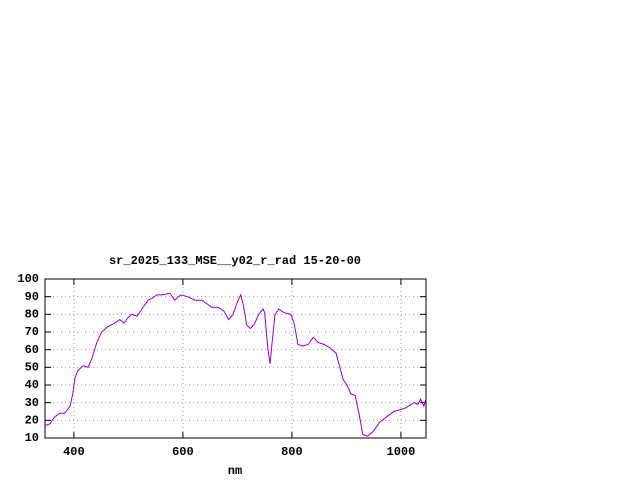  What do you see at coordinates (32, 438) in the screenshot?
I see `y-tick-label: 10` at bounding box center [32, 438].